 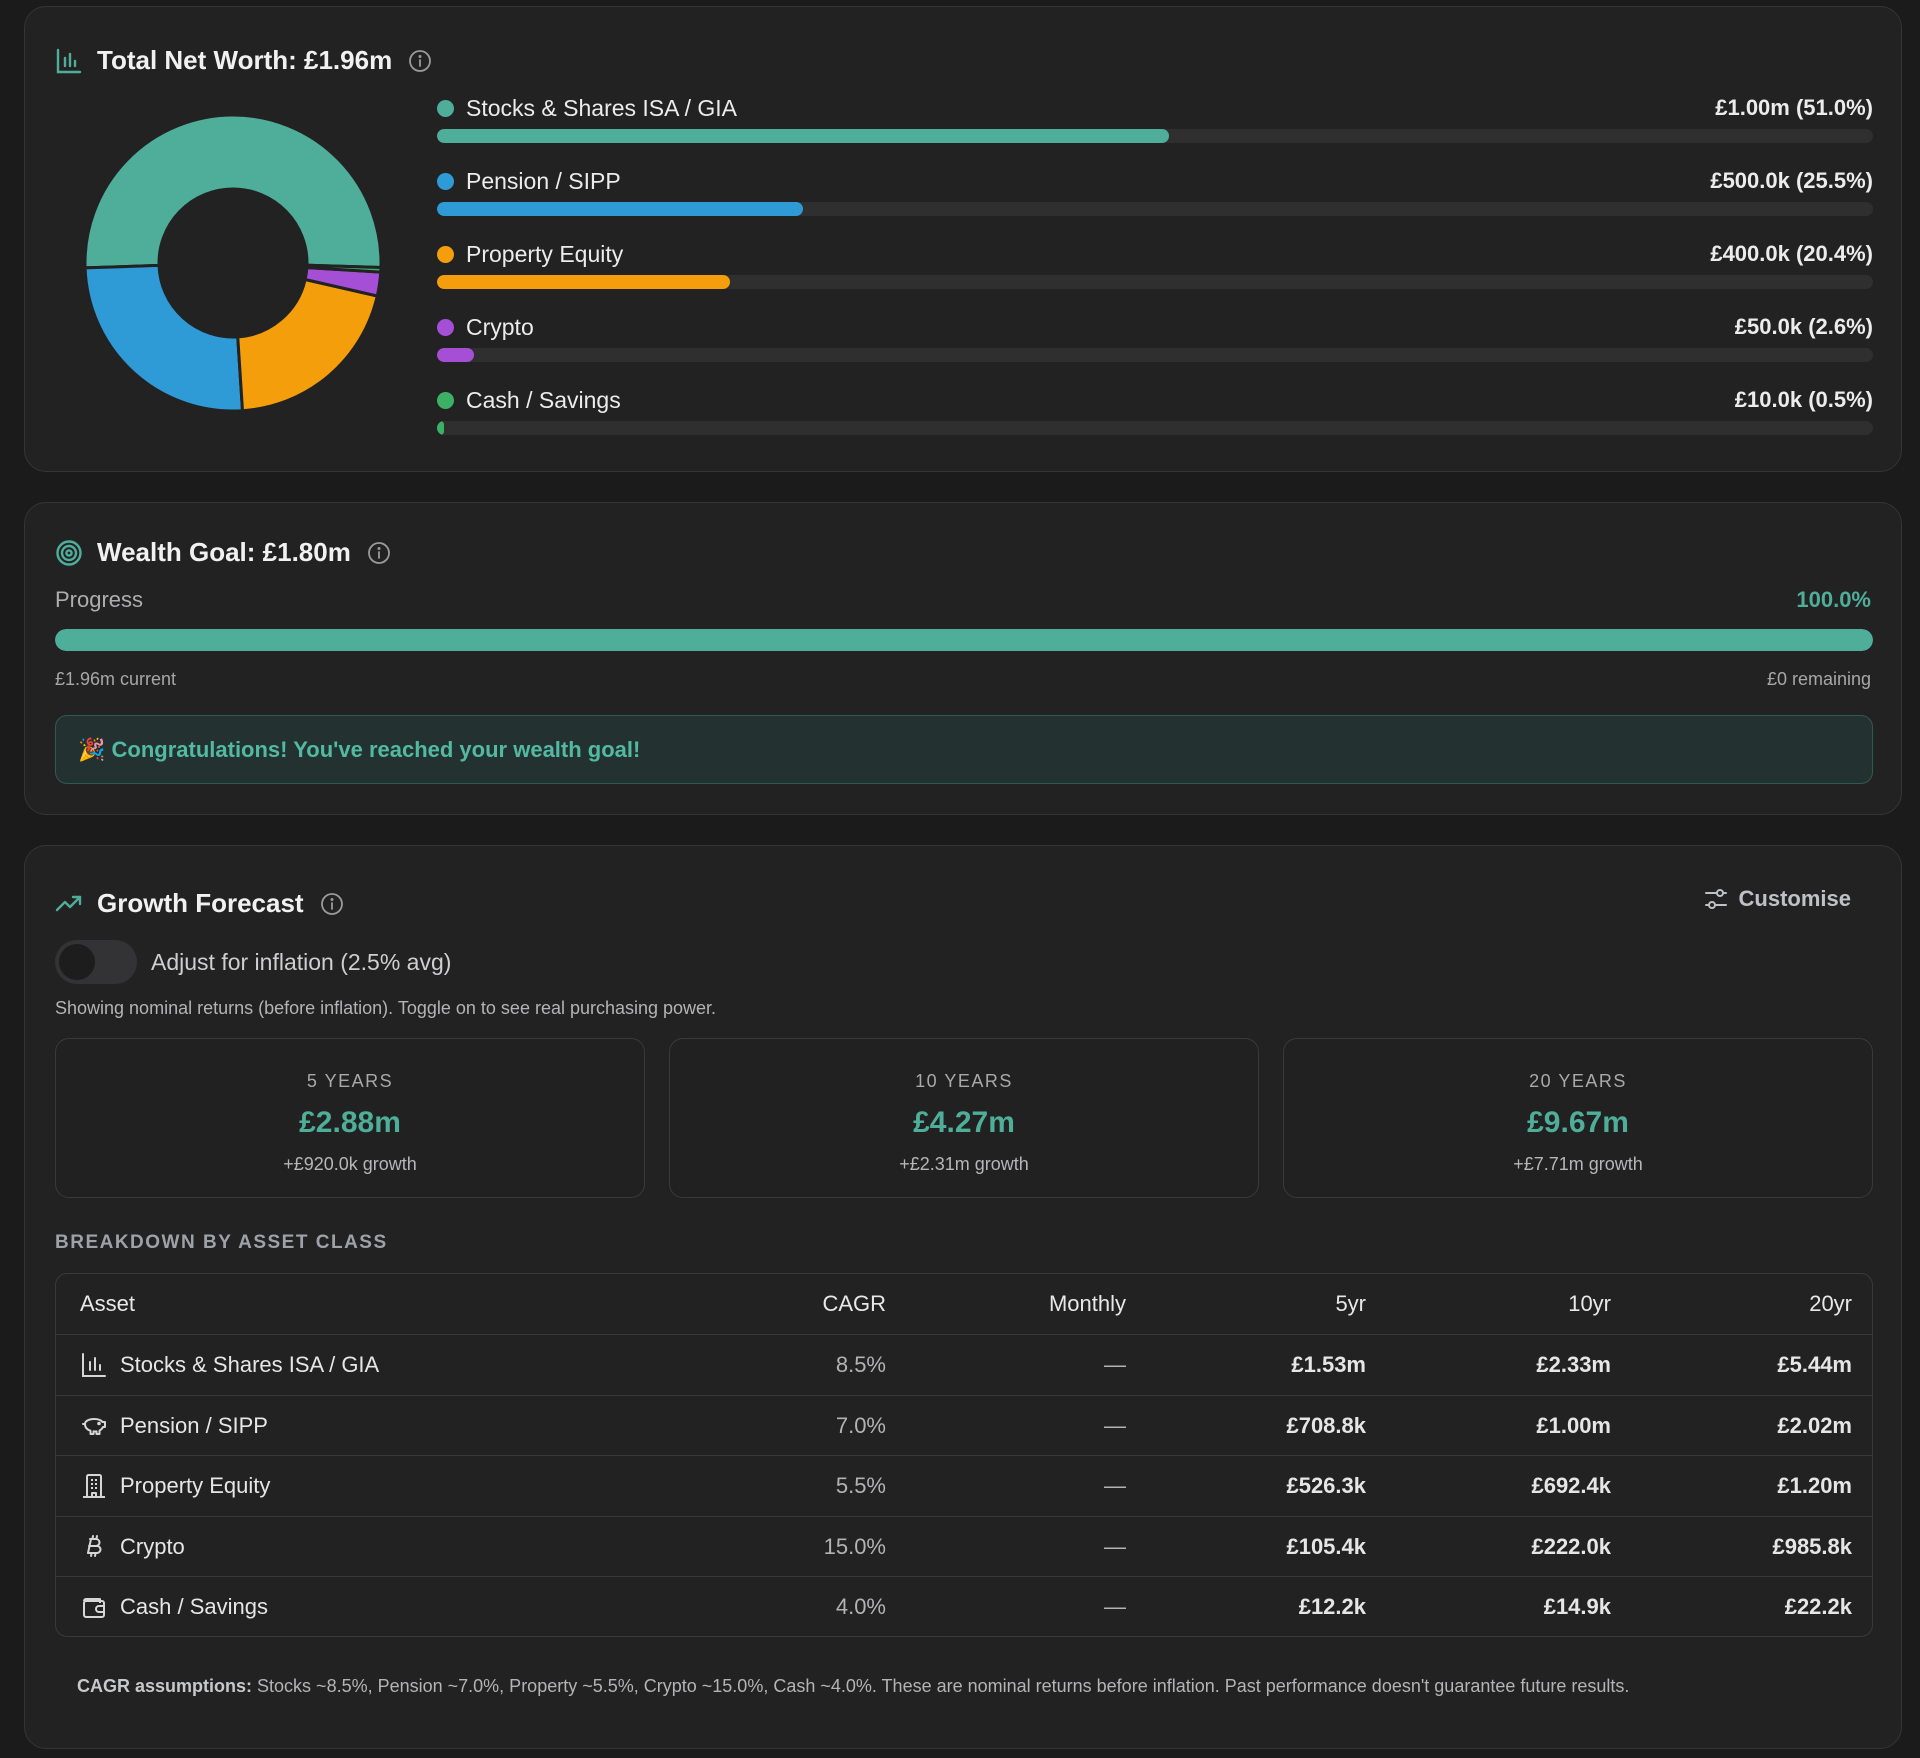 What do you see at coordinates (221, 1242) in the screenshot?
I see `breakdown-heading: BREAKDOWN BY ASSET CLASS` at bounding box center [221, 1242].